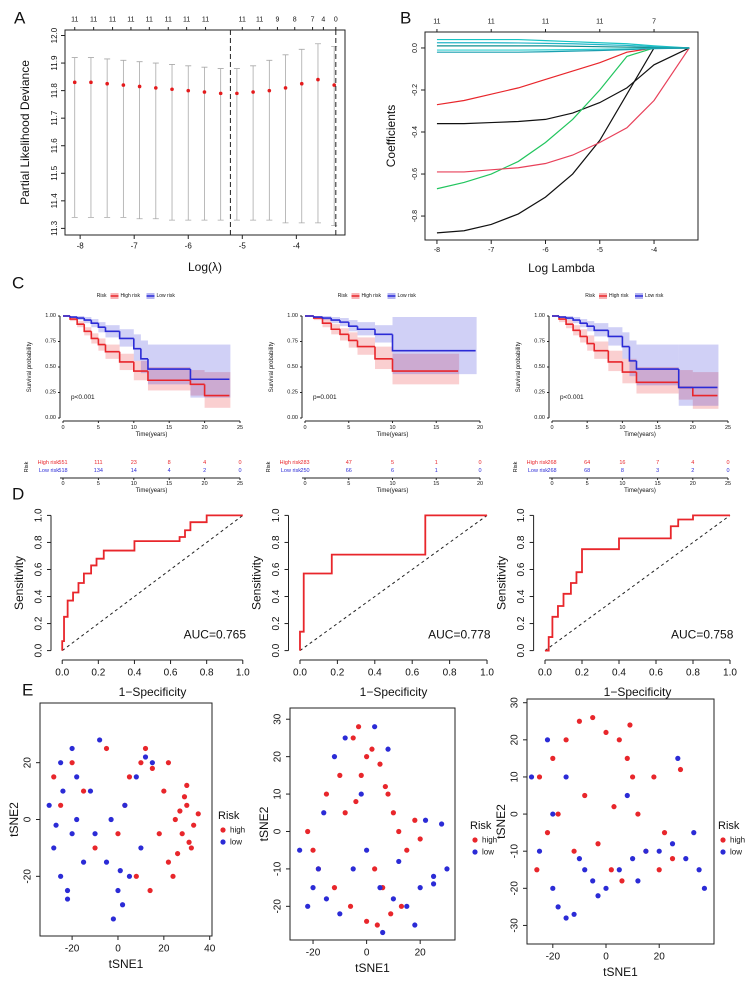 This screenshot has width=756, height=999. Describe the element at coordinates (572, 397) in the screenshot. I see `p-value: p<0.001` at that location.